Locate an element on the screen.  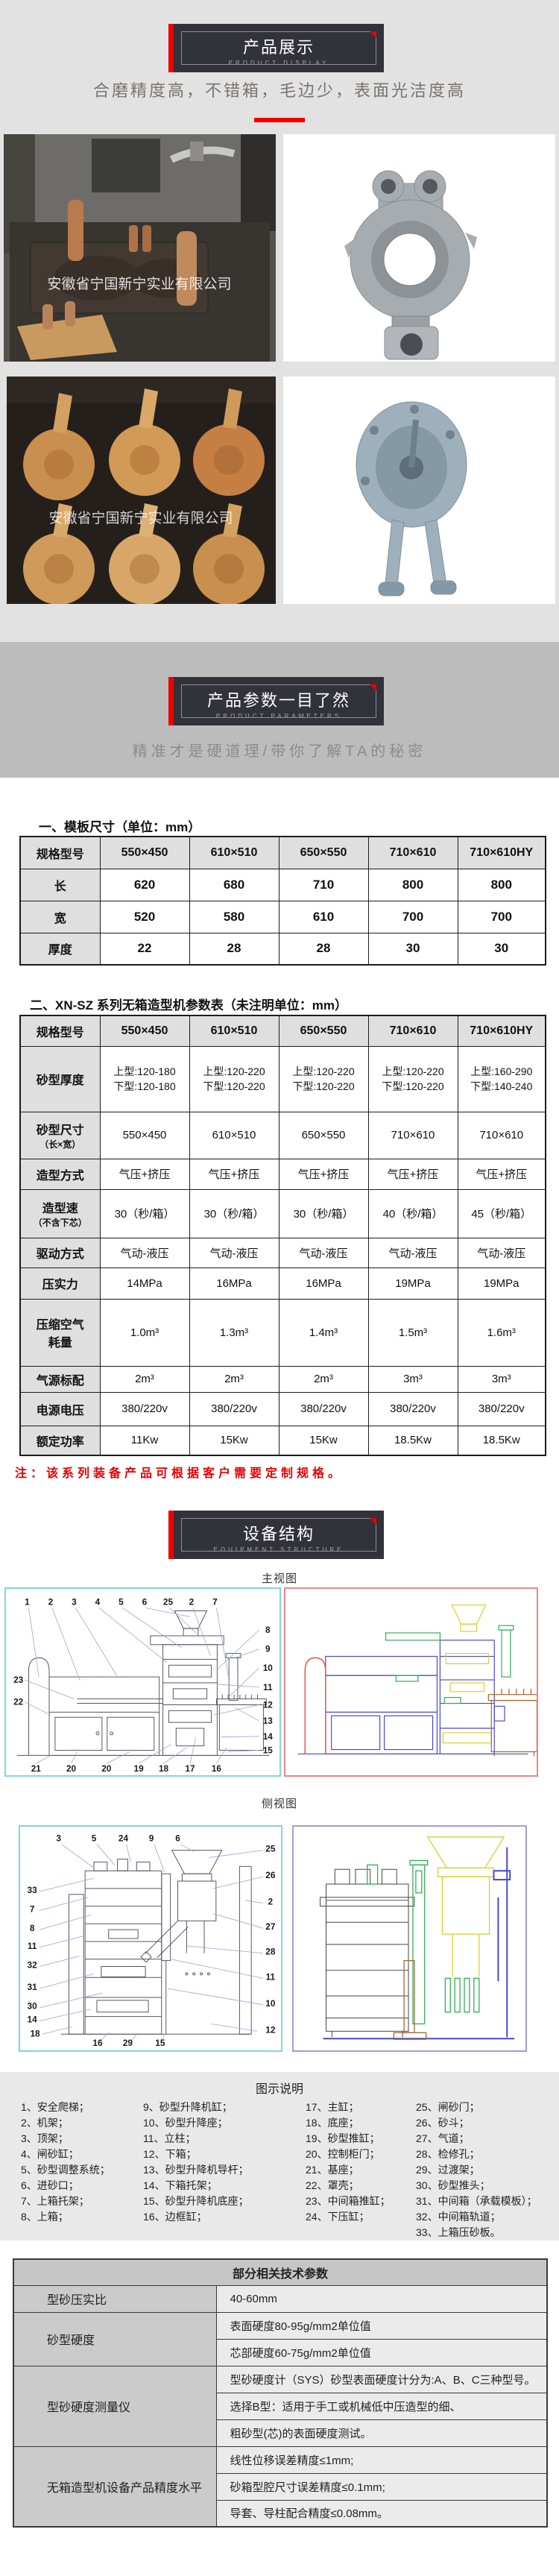
blue-frame is located at coordinates (419, 1944).